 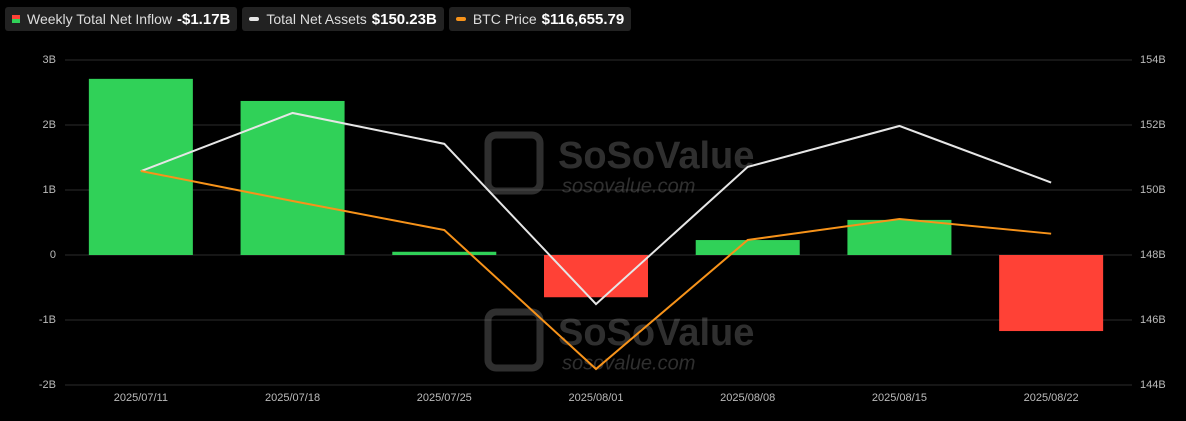 What do you see at coordinates (49, 125) in the screenshot?
I see `y-tick-label: 2B` at bounding box center [49, 125].